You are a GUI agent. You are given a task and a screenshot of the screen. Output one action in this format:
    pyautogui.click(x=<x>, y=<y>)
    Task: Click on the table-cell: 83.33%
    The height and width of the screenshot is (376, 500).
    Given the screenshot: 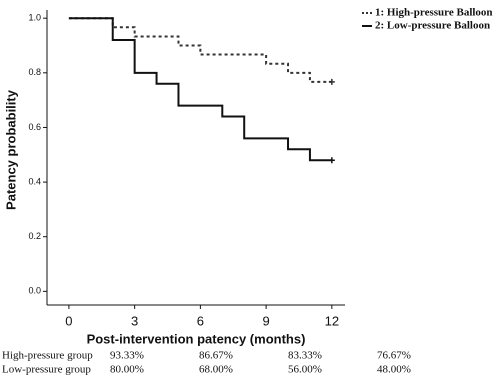 What is the action you would take?
    pyautogui.click(x=305, y=356)
    